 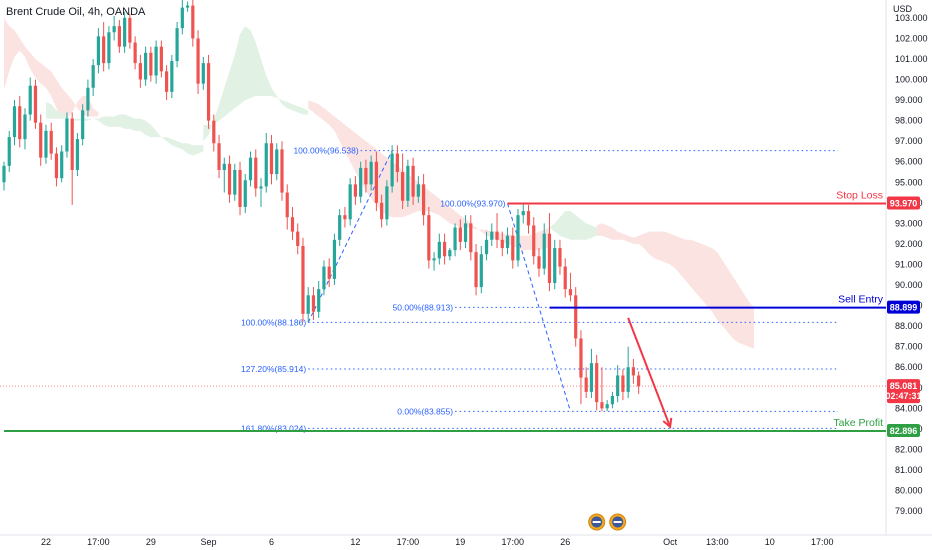 I want to click on x-tick-label: Oct, so click(x=670, y=542).